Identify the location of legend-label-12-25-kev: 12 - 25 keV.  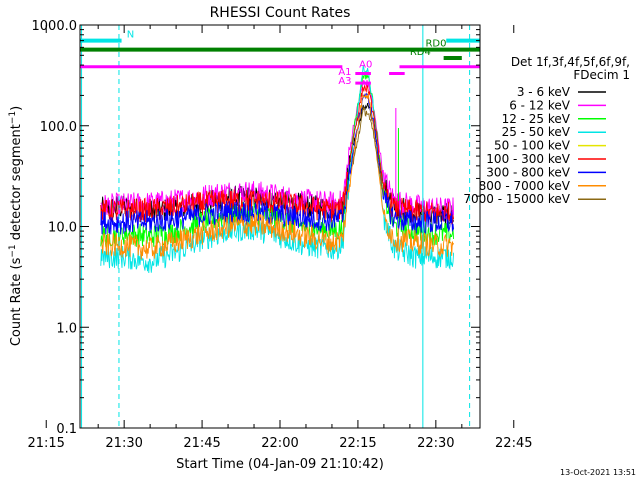
(536, 119).